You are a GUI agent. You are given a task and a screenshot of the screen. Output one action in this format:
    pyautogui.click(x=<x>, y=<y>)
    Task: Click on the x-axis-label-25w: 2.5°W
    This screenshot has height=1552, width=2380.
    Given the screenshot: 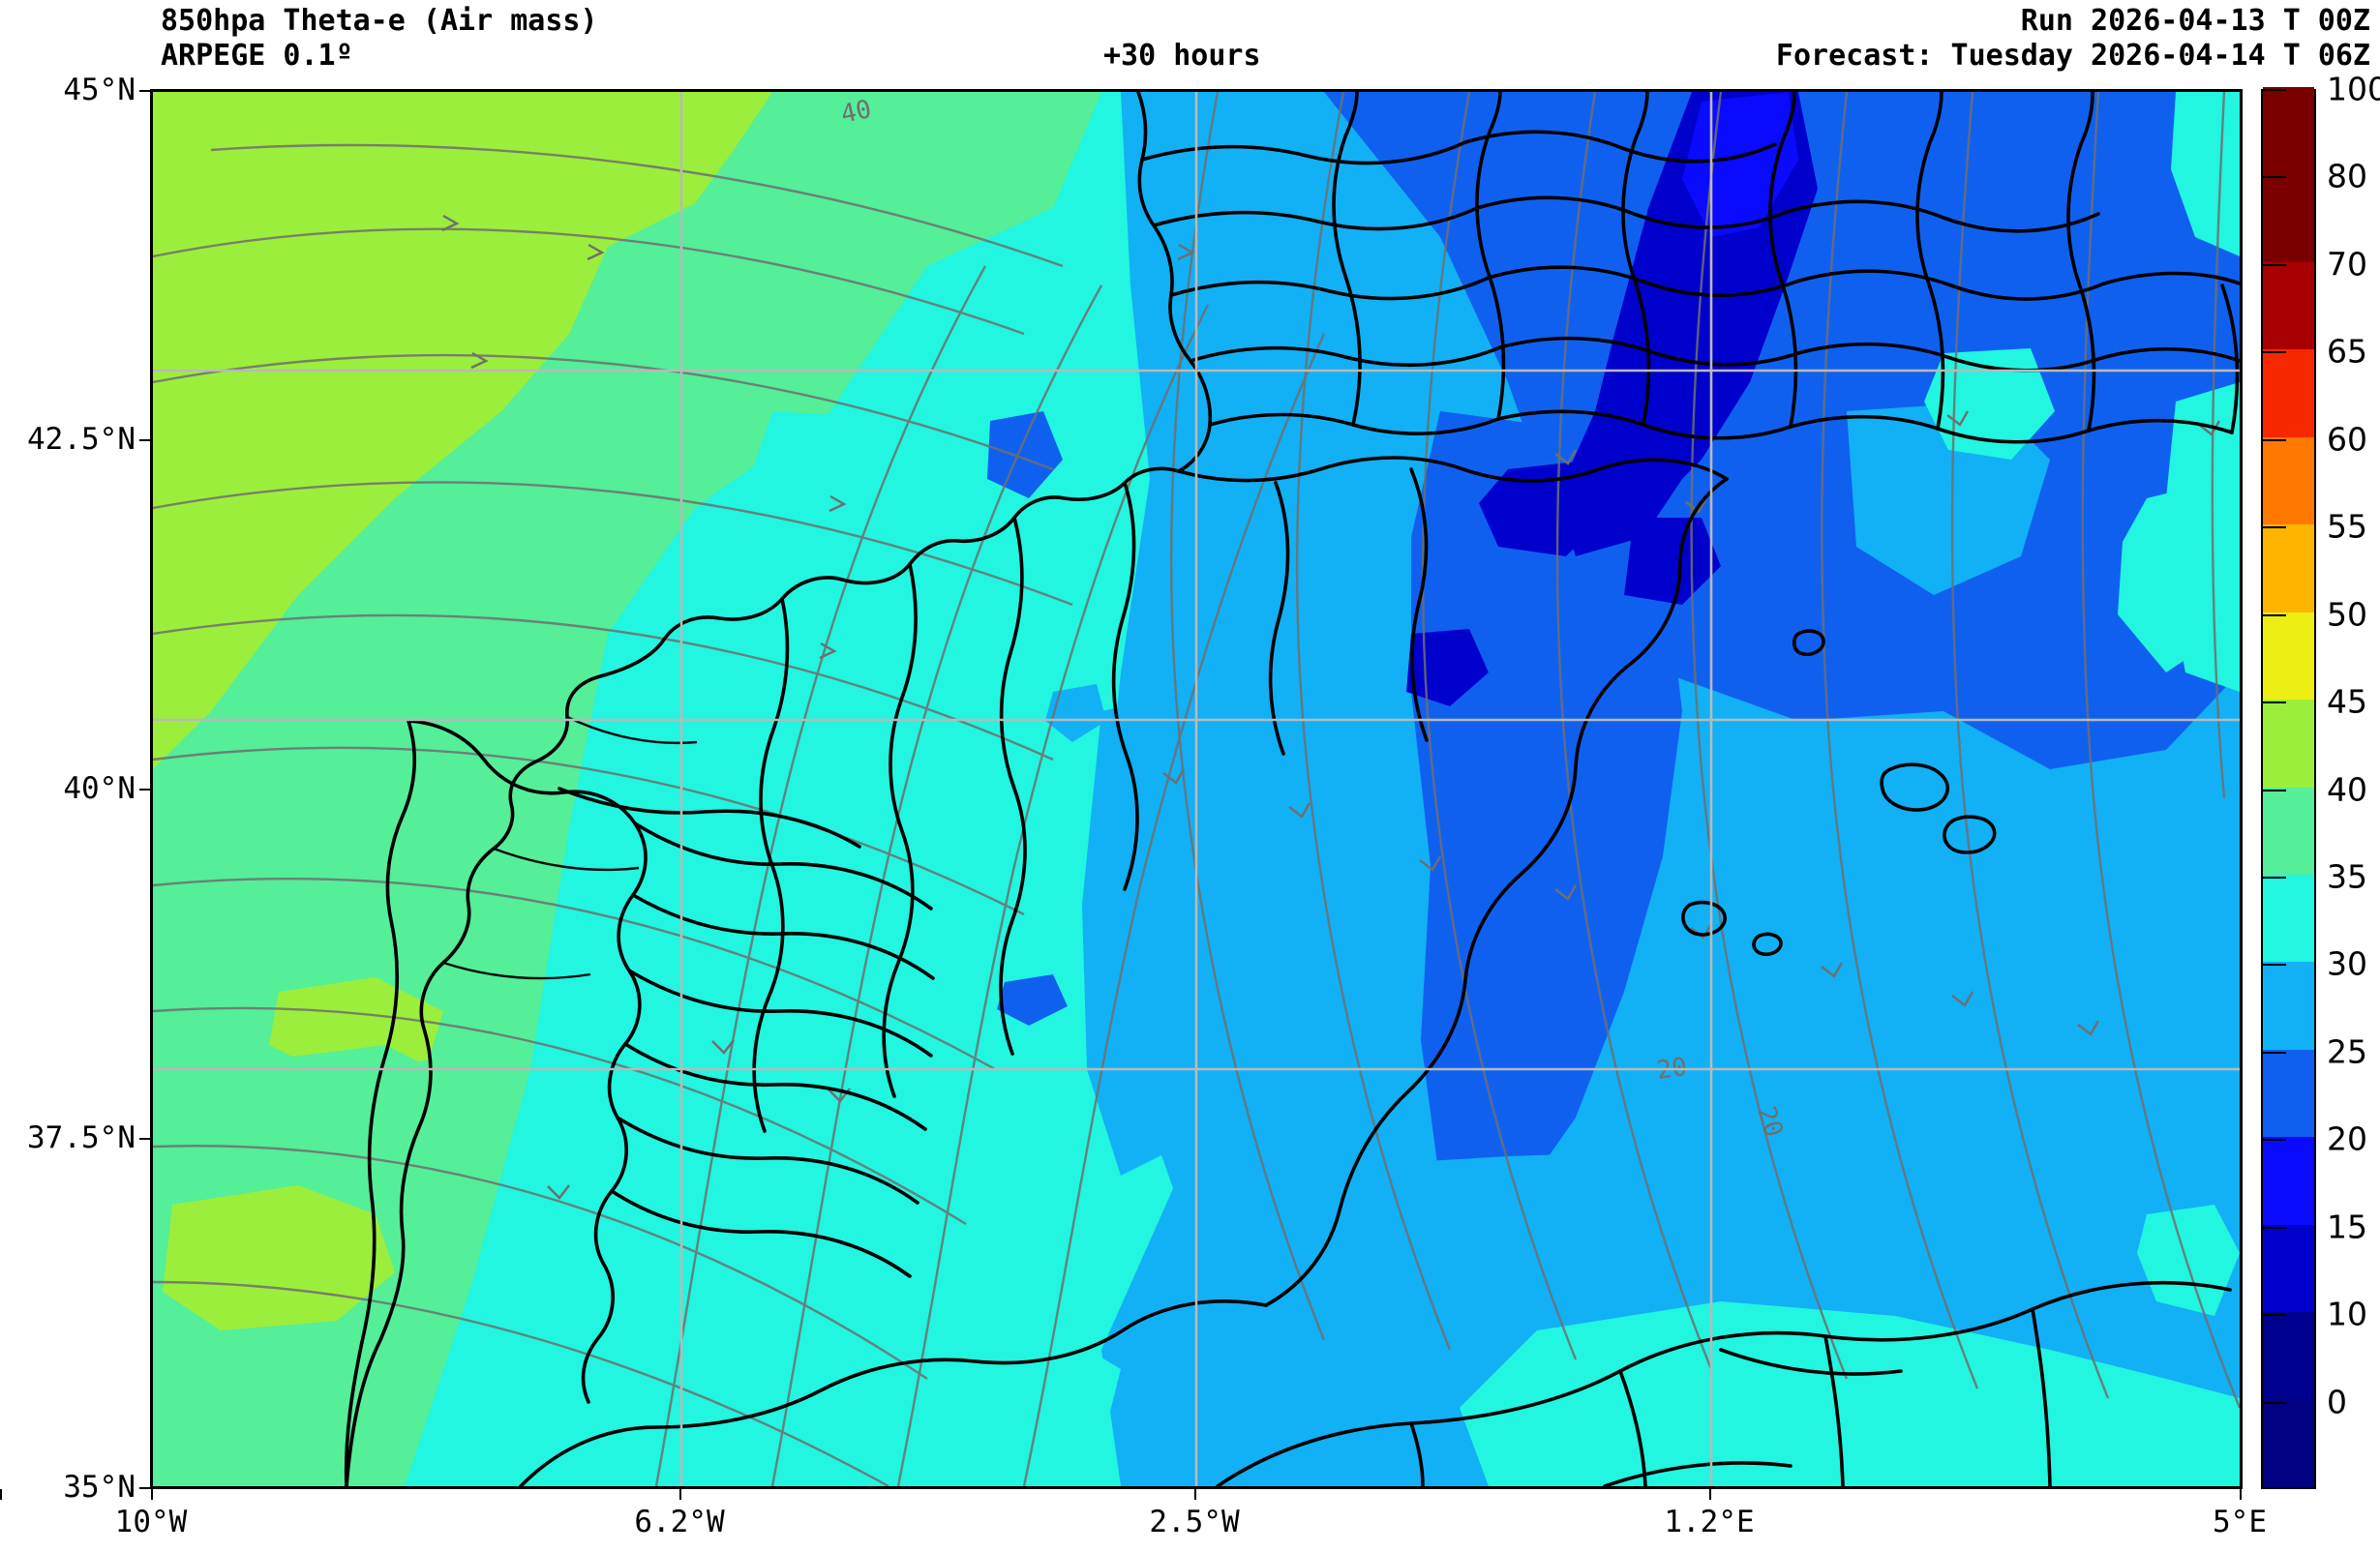 What is the action you would take?
    pyautogui.click(x=1194, y=1522)
    